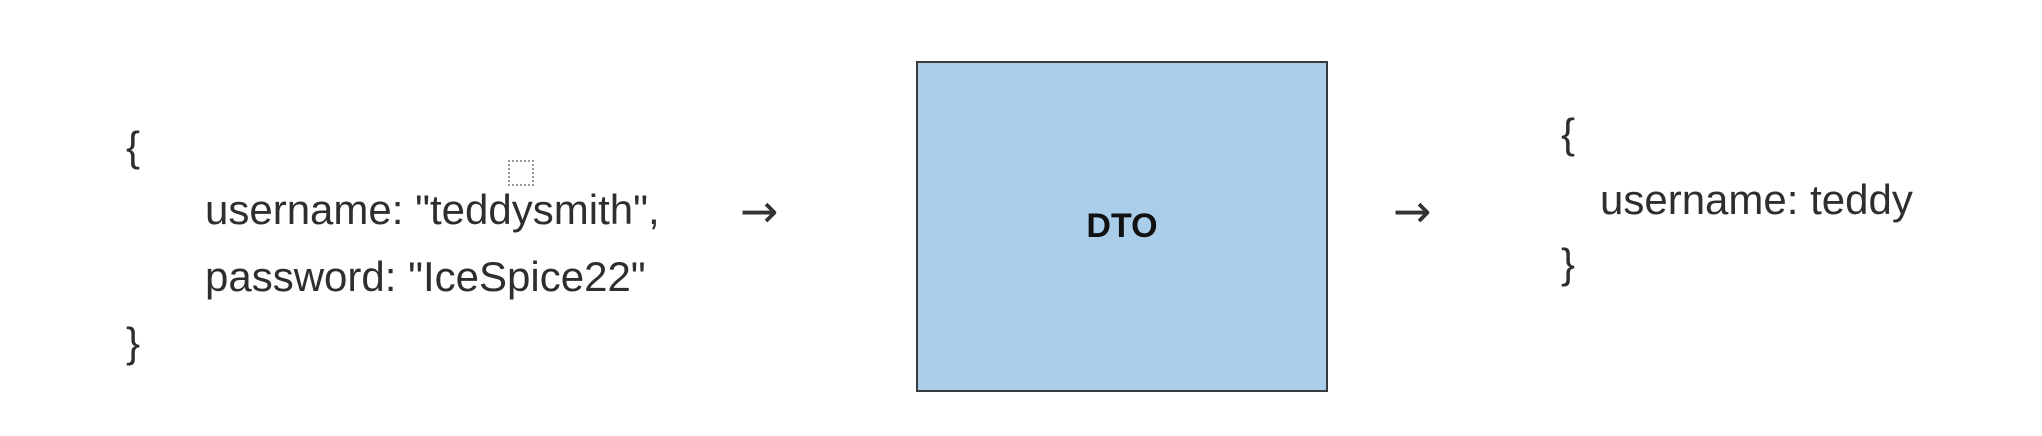  I want to click on output-username-line: username: teddy, so click(1756, 199).